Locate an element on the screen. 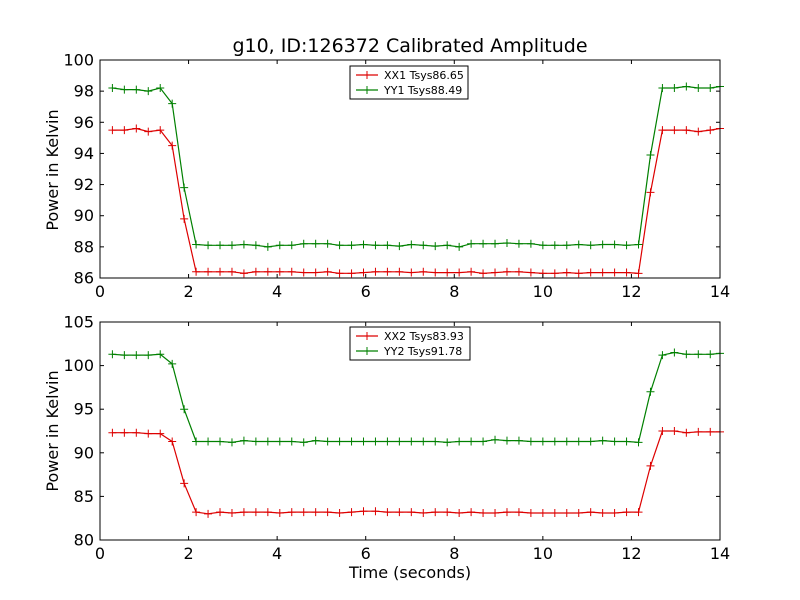 Image resolution: width=800 pixels, height=600 pixels. x-tick-label: 6 is located at coordinates (366, 553).